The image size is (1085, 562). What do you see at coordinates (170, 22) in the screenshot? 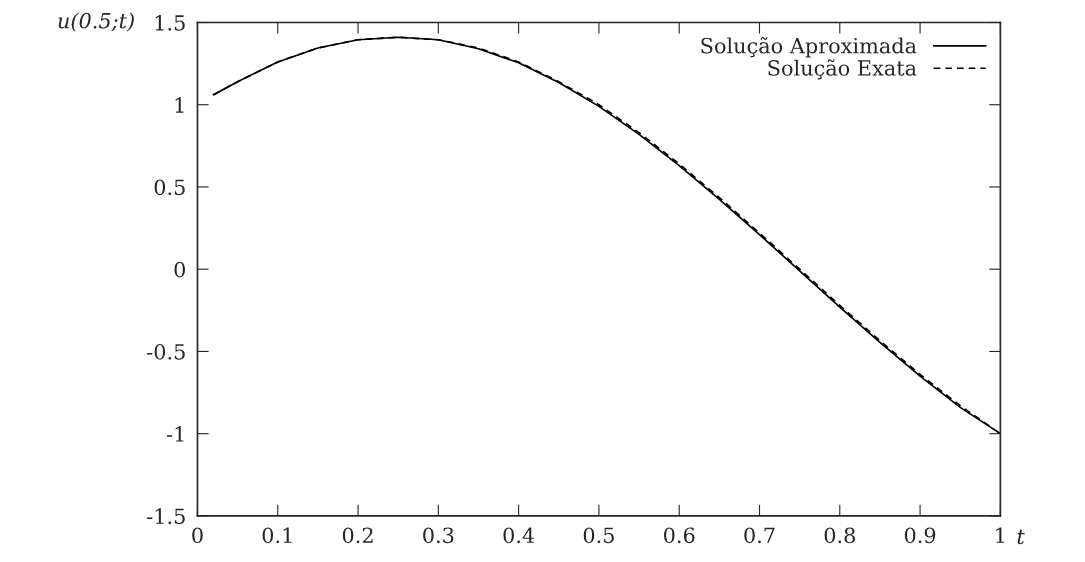
I see `y-tick-label: 1.5` at bounding box center [170, 22].